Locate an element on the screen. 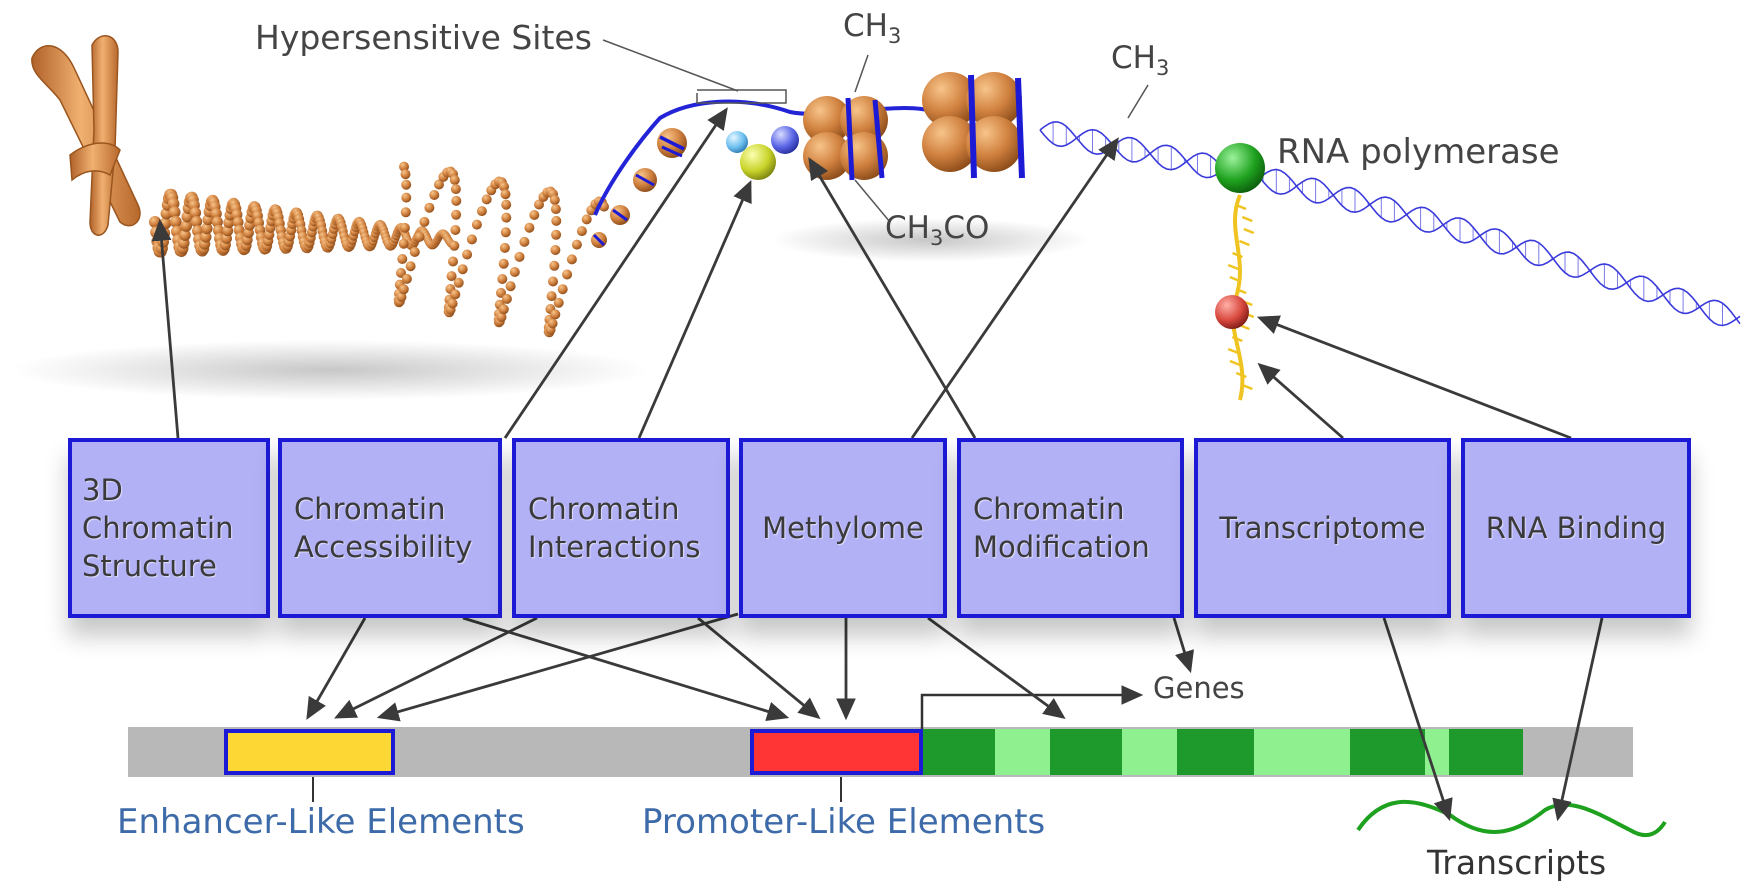 This screenshot has height=894, width=1753. assay-box-chromatin-accessibility: Chromatin Accessibility is located at coordinates (390, 528).